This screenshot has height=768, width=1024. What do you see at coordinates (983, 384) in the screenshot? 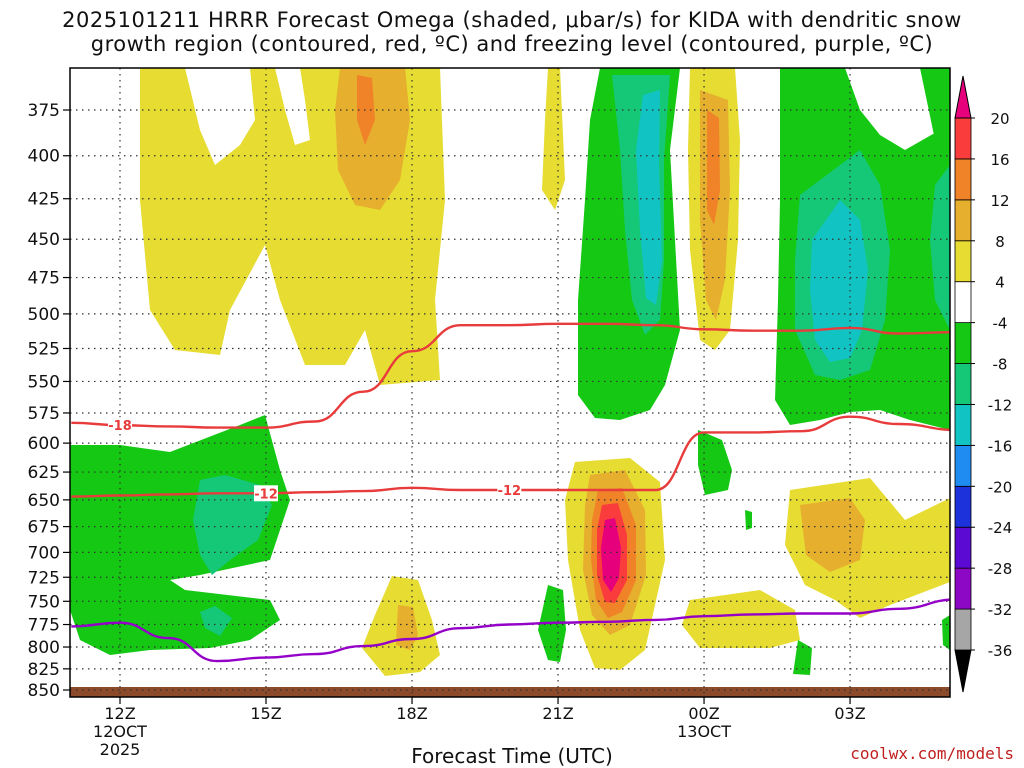
I see `colorbar: -36 -32 -28 -24 -20 -16 -12 -8 -4 4 8 12 16 20` at bounding box center [983, 384].